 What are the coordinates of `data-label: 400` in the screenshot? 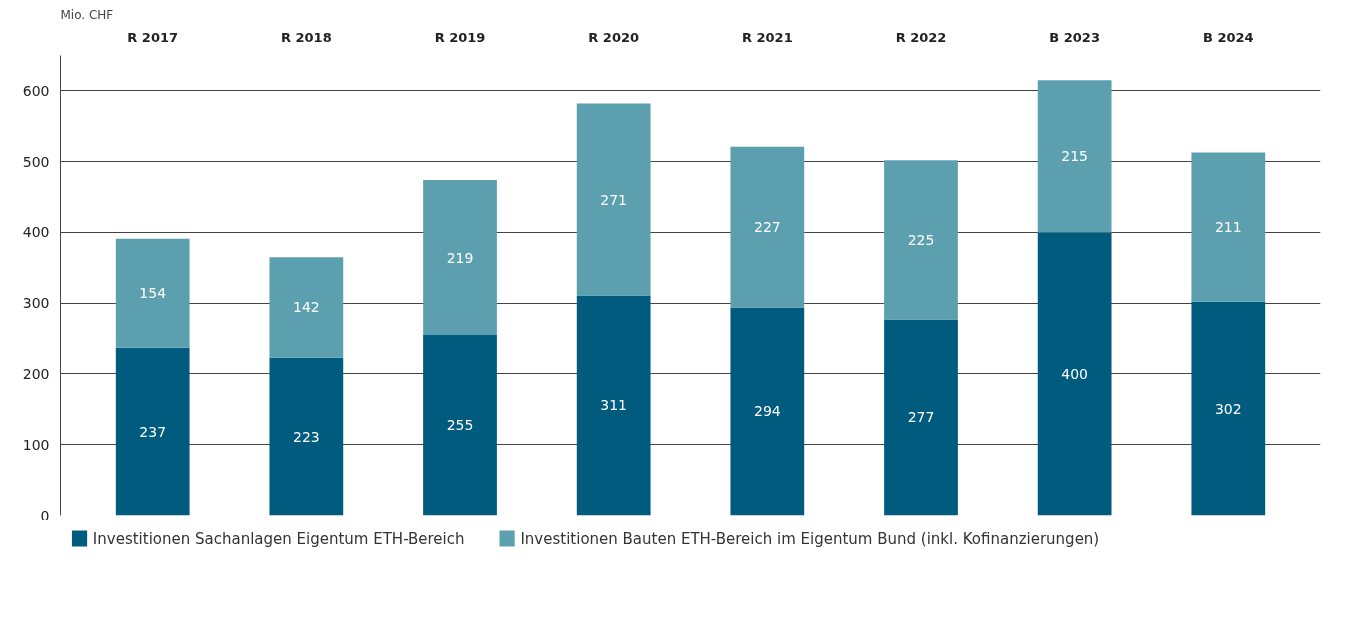 It's located at (1075, 373).